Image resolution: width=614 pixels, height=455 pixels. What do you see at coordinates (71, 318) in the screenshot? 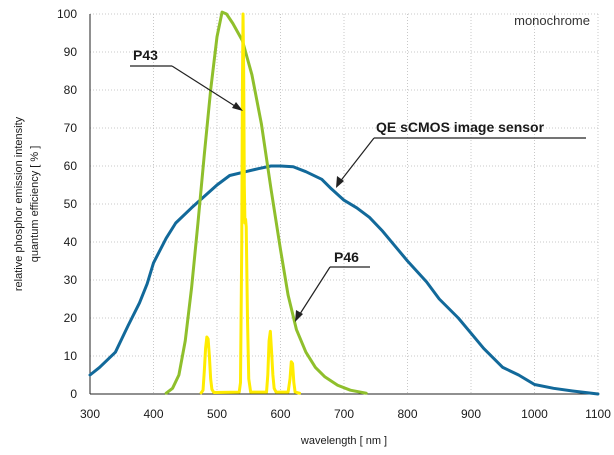
I see `y-tick-label: 20` at bounding box center [71, 318].